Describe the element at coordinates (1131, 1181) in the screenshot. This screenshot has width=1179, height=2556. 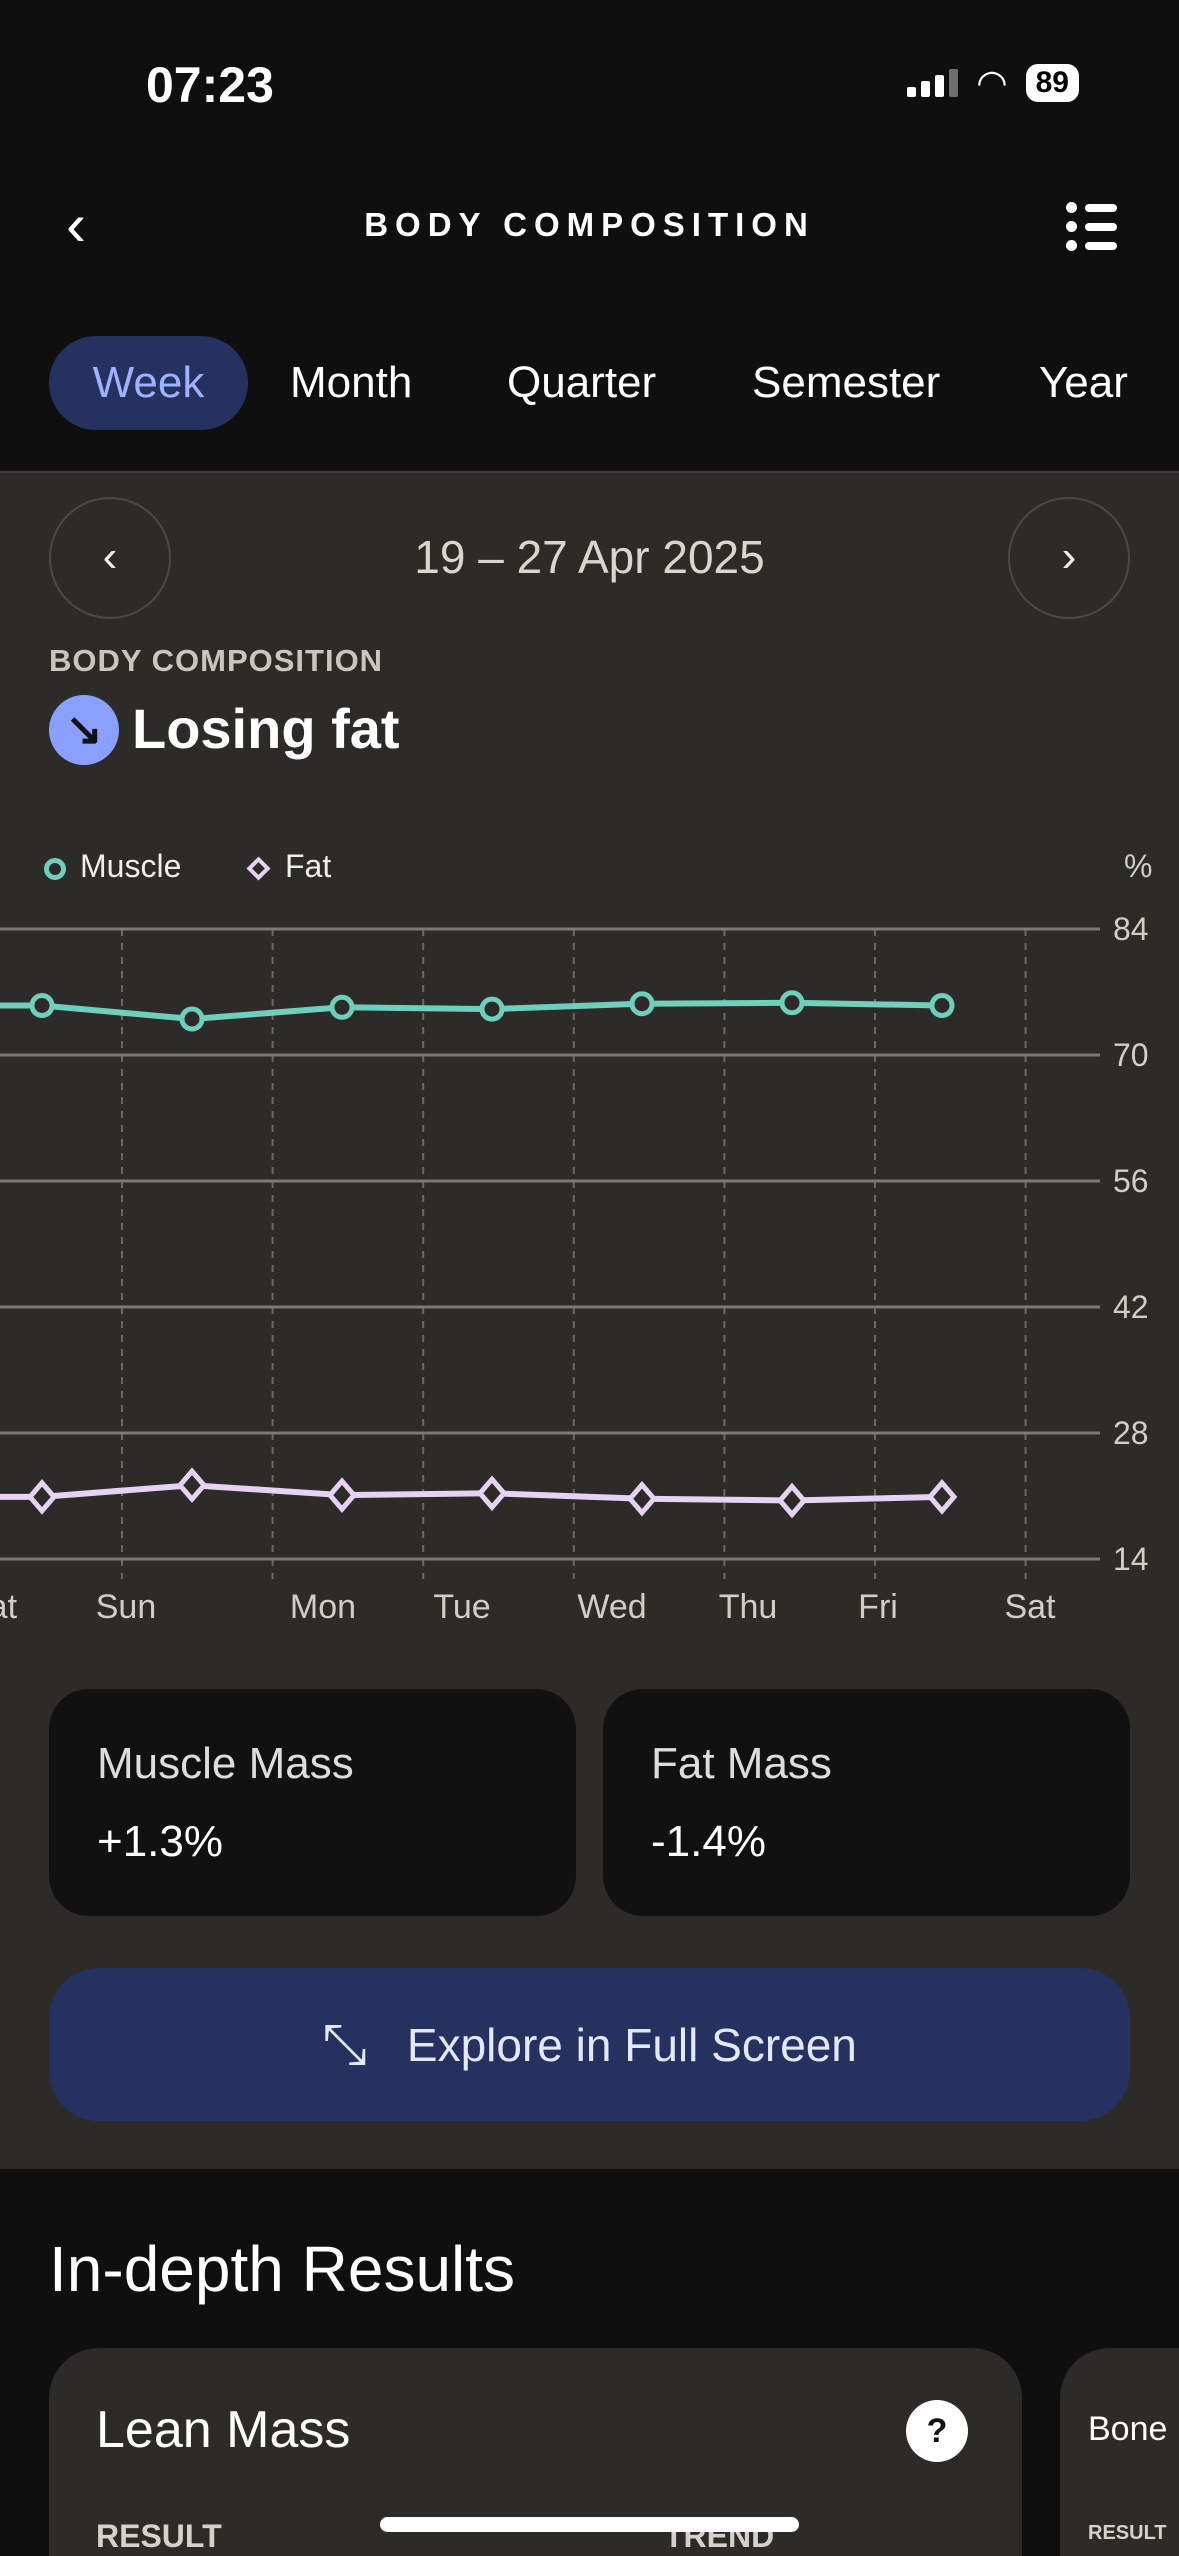
I see `y-tick-label: 56` at that location.